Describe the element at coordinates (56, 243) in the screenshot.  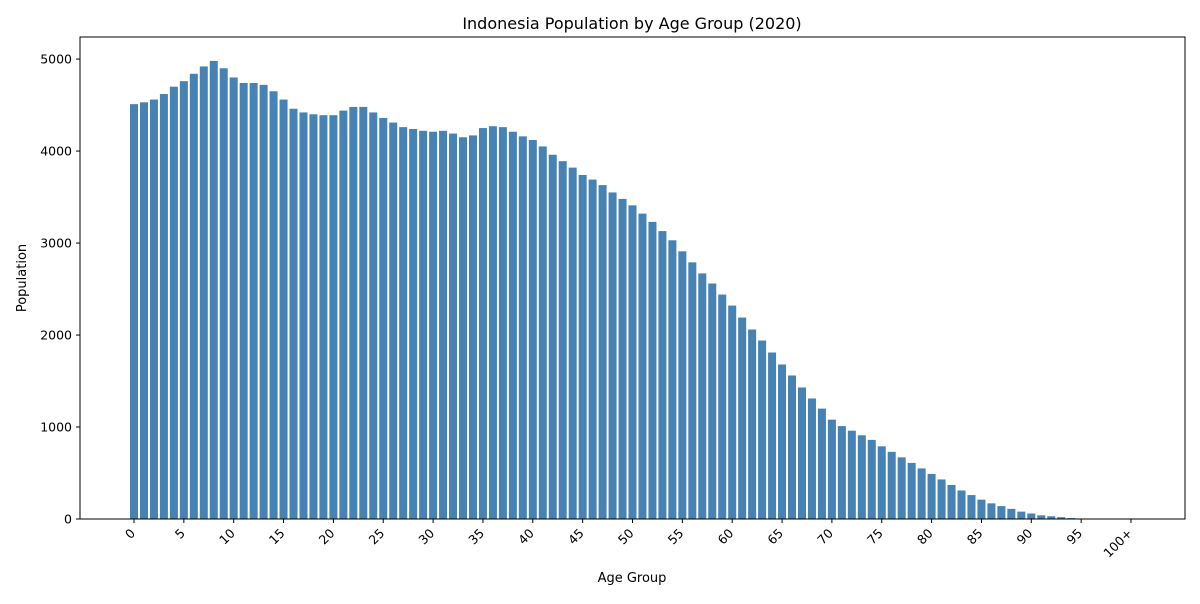
I see `y-tick-label: 3000` at that location.